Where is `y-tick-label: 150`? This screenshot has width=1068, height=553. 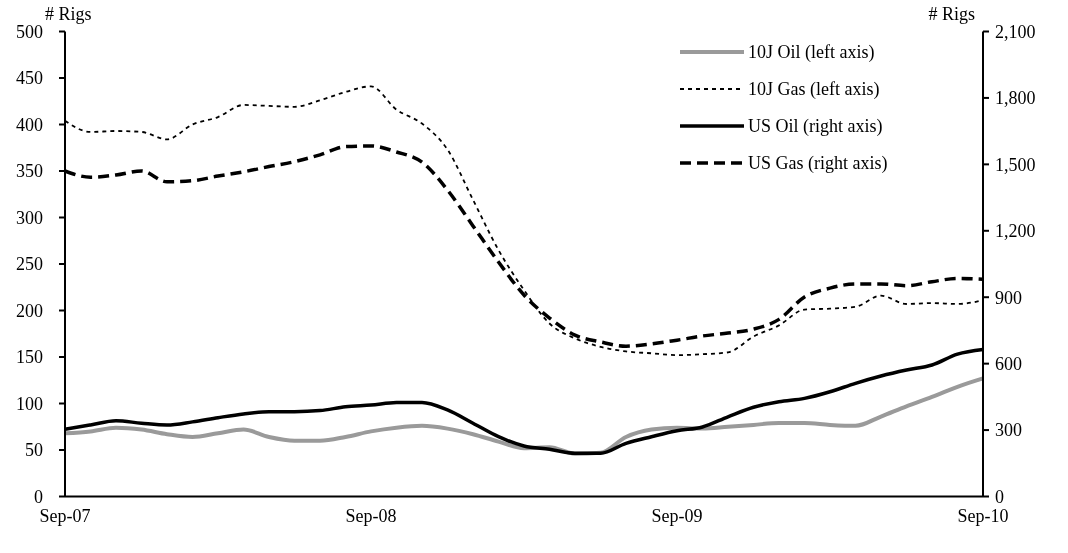
y-tick-label: 150 is located at coordinates (29, 357).